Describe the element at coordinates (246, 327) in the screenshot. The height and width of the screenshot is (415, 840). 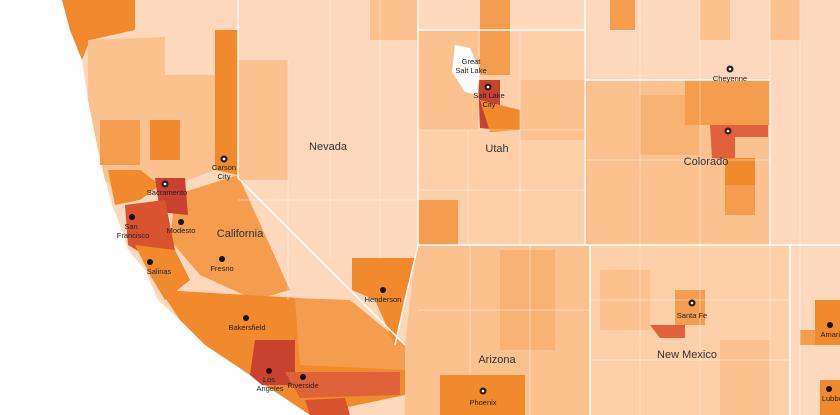
I see `city-label: Bakersfield` at that location.